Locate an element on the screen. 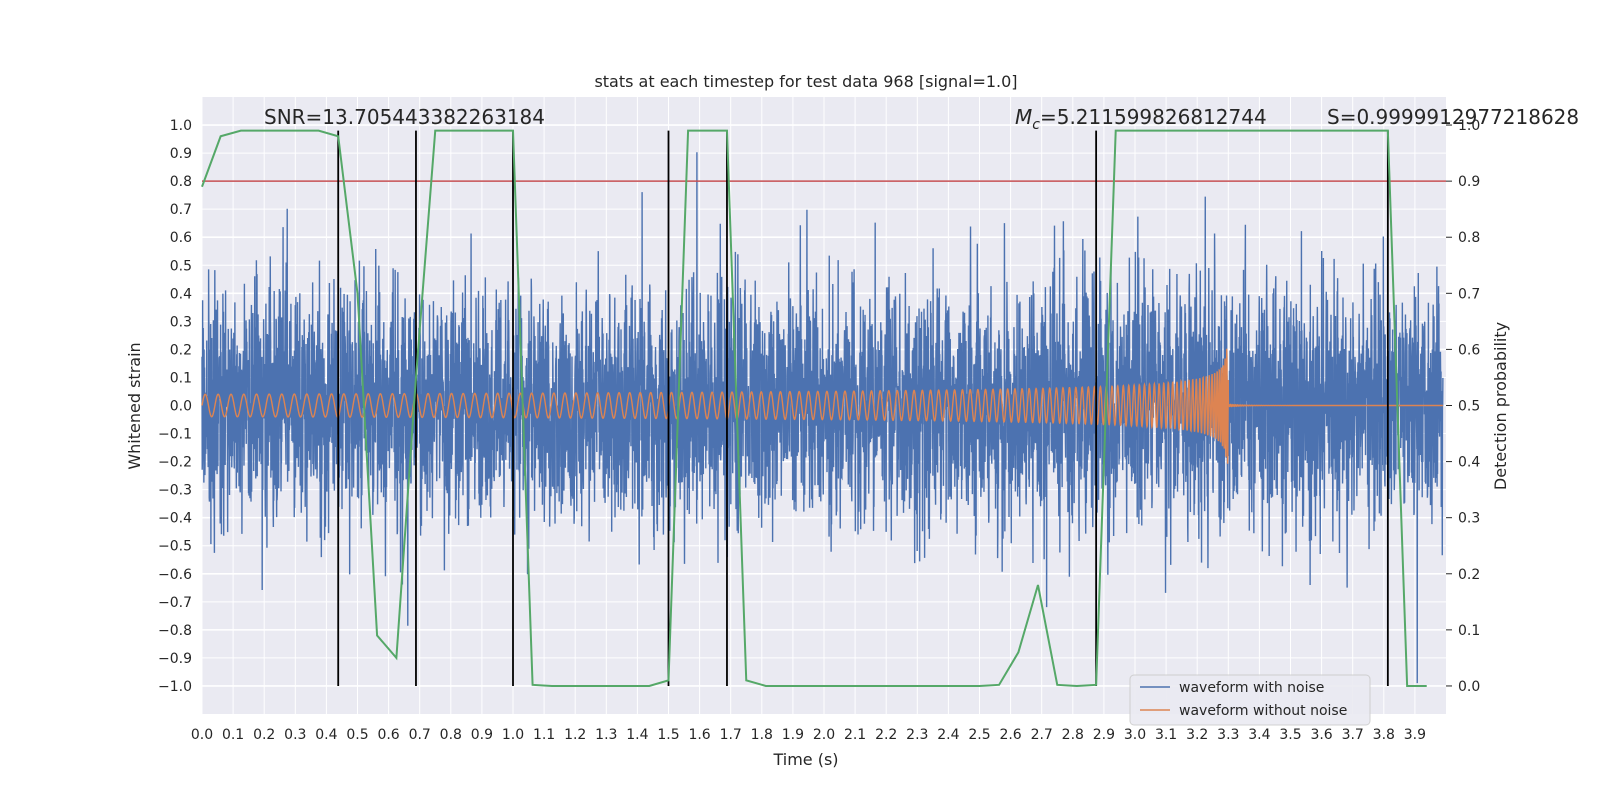  x-tick-label: 2.0 is located at coordinates (824, 735).